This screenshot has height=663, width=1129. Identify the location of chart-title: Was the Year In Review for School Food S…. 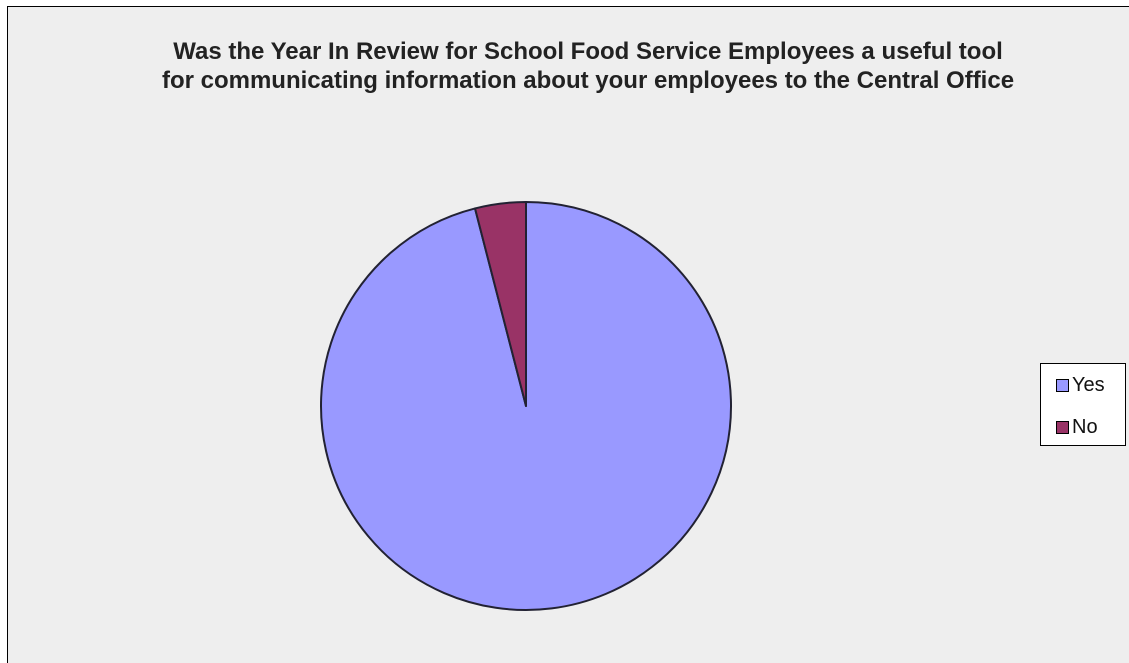
(568, 66).